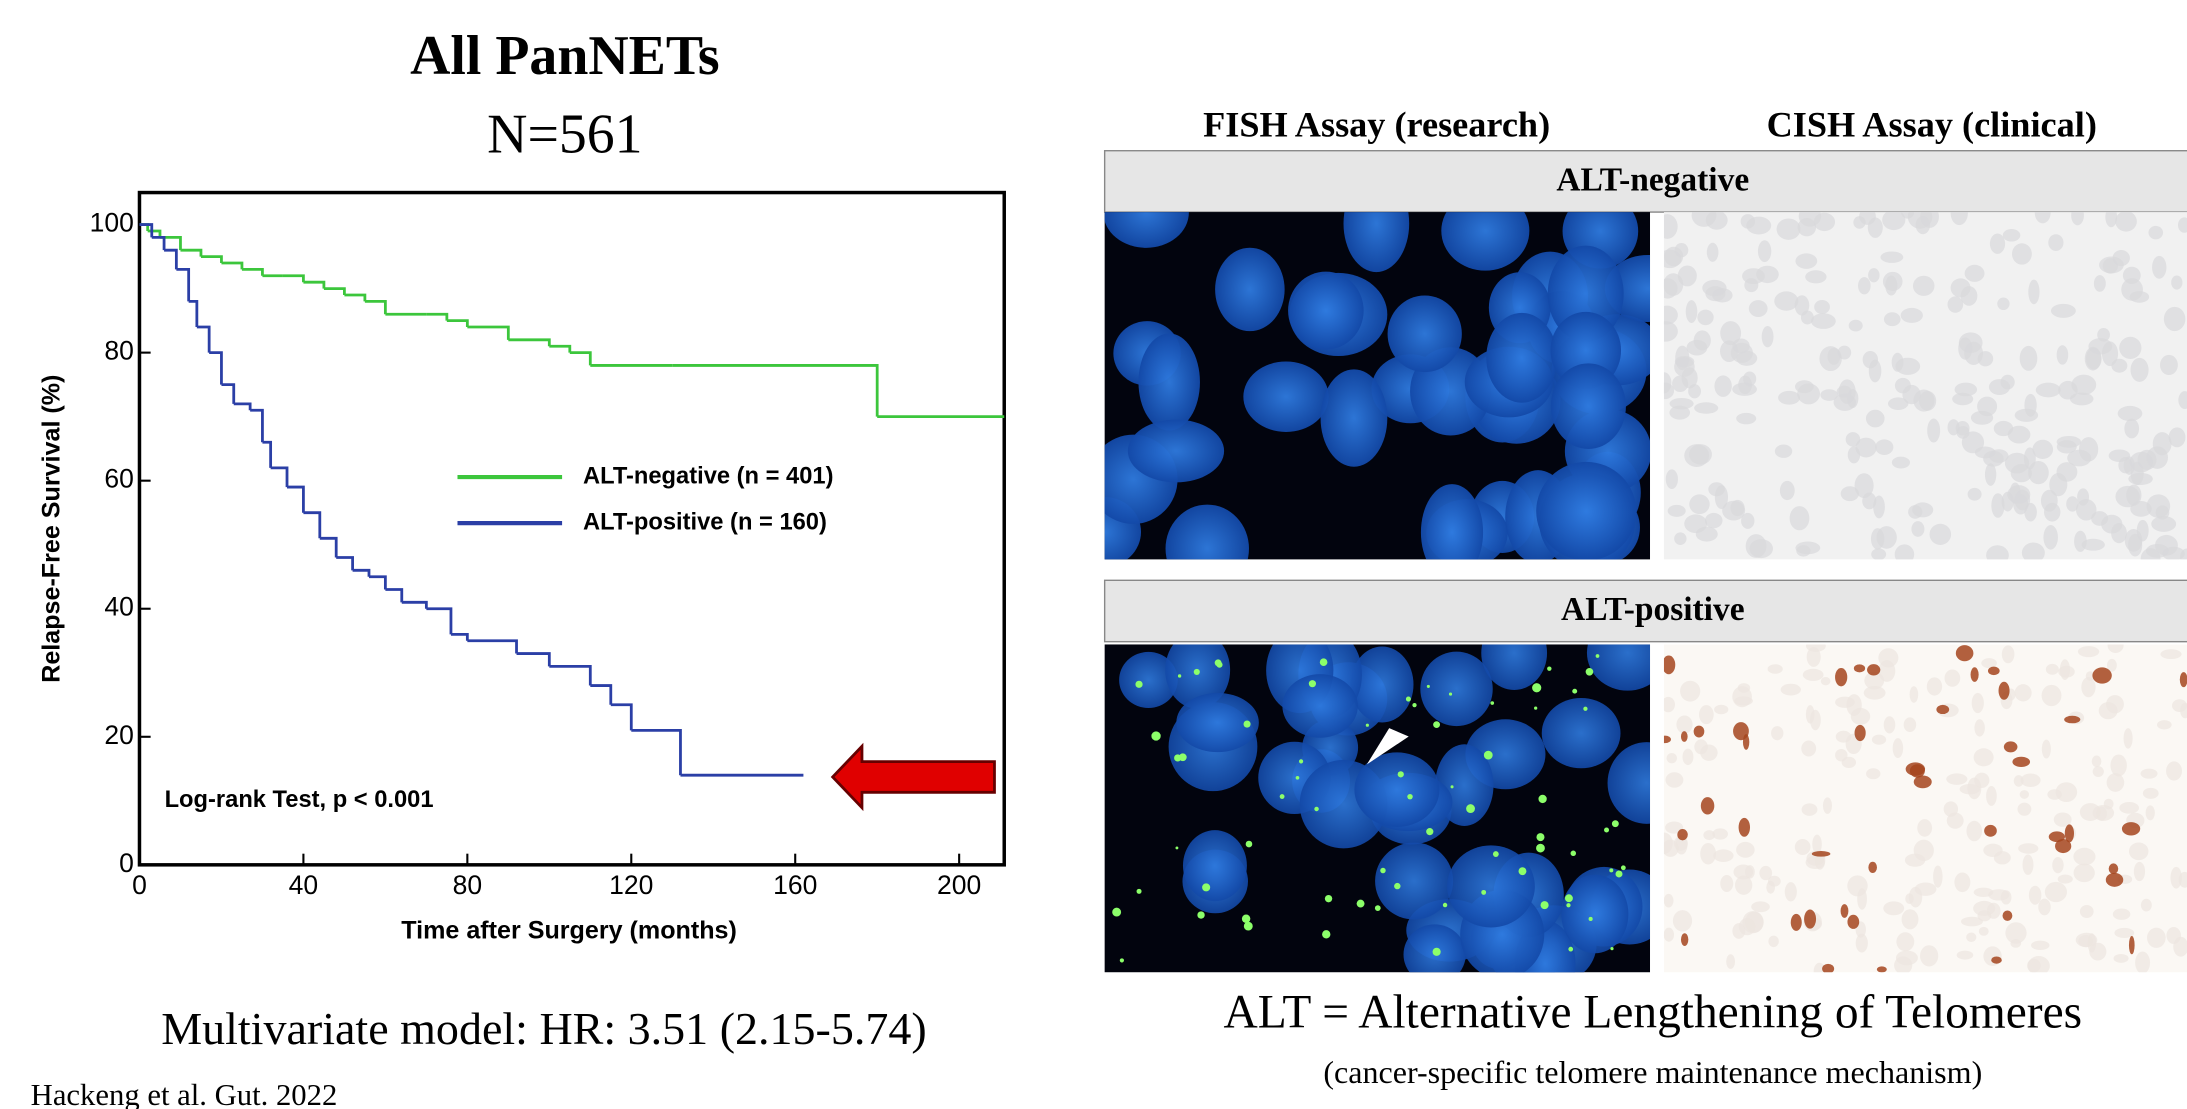  What do you see at coordinates (139, 885) in the screenshot?
I see `x-tick-label: 0` at bounding box center [139, 885].